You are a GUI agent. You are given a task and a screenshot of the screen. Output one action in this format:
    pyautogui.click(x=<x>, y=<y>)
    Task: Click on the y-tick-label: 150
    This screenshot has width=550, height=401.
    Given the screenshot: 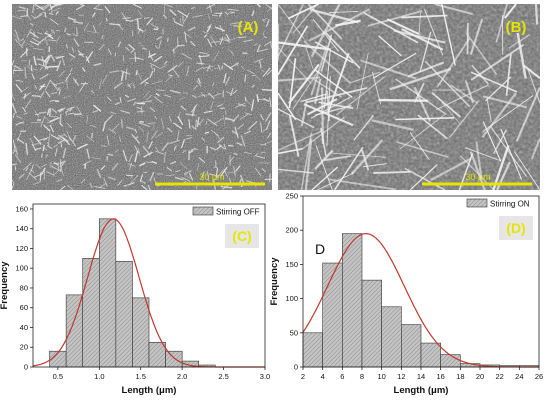 What is the action you would take?
    pyautogui.click(x=291, y=264)
    